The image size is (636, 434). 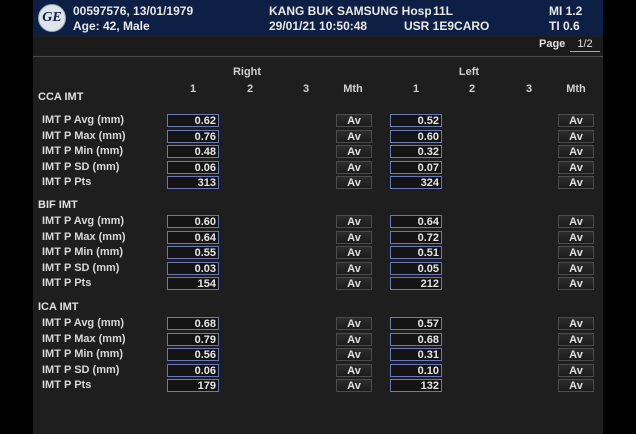 I want to click on right-value-field: 0.76, so click(x=193, y=136).